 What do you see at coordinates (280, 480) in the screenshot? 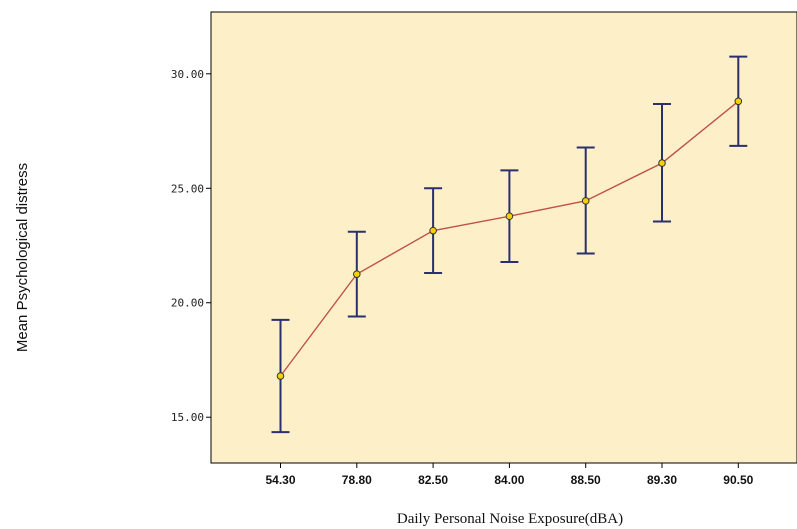
I see `x-tick-label: 54.30` at bounding box center [280, 480].